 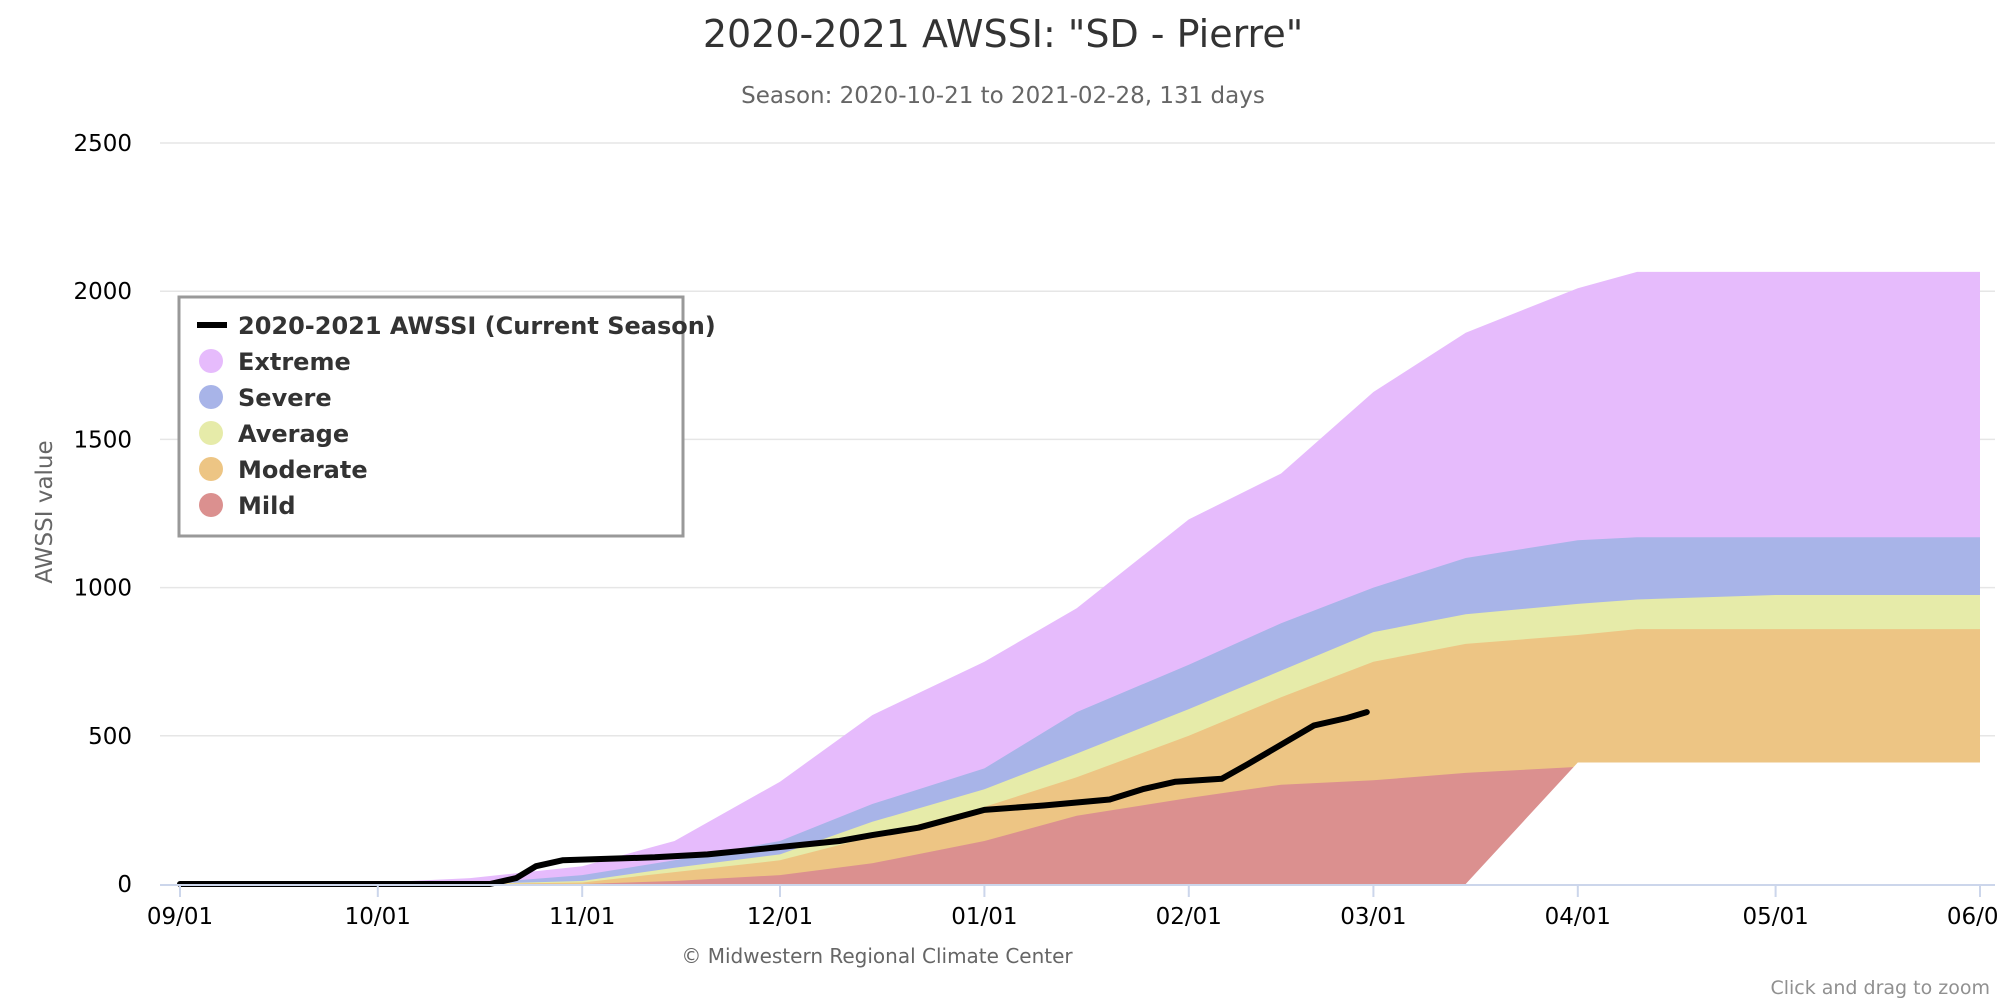 I want to click on x-tick-label-04-01: 04/01, so click(x=1578, y=917).